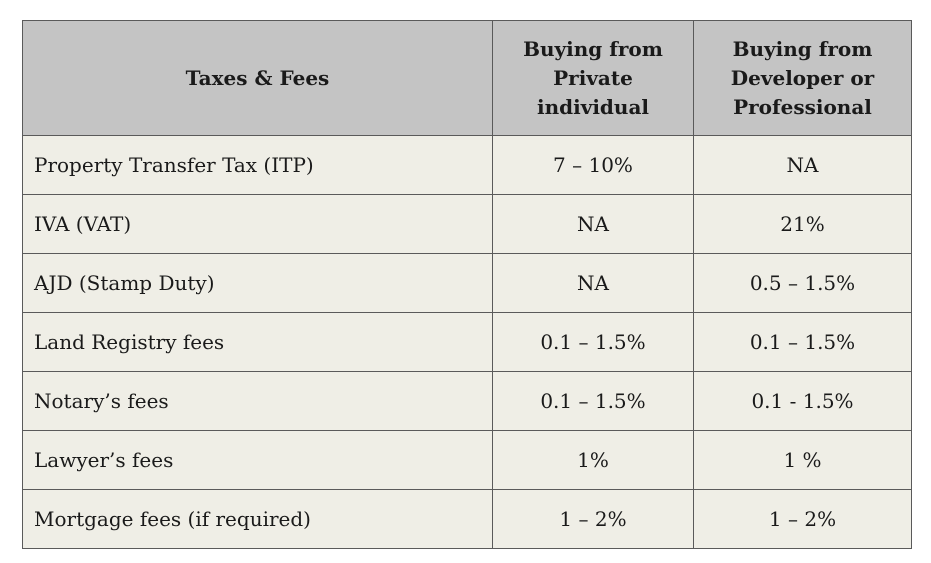 The height and width of the screenshot is (563, 931). I want to click on table-row: IVA (VAT) NA 21%, so click(467, 224).